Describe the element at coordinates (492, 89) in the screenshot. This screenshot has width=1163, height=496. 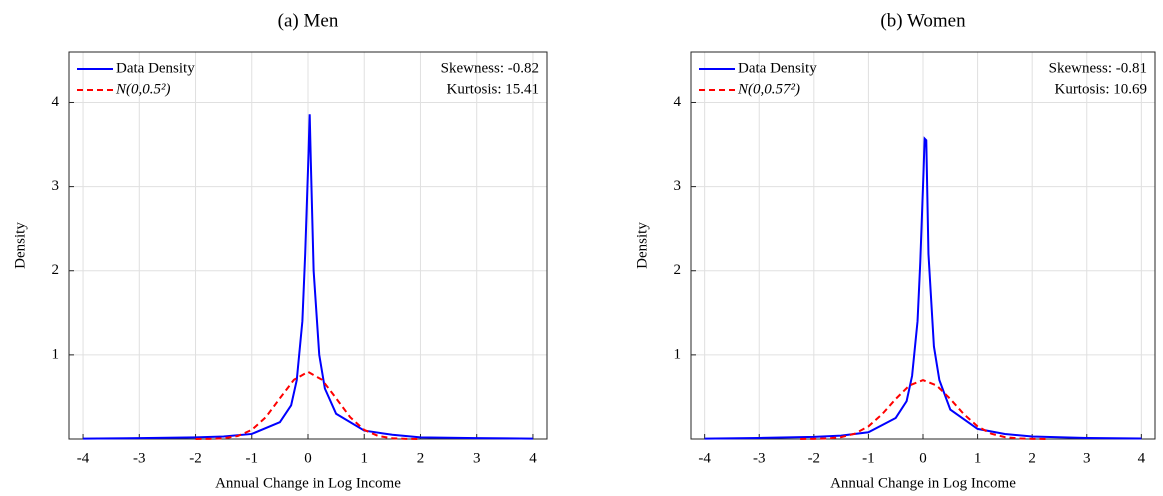
I see `annotation: Kurtosis: 15.41` at that location.